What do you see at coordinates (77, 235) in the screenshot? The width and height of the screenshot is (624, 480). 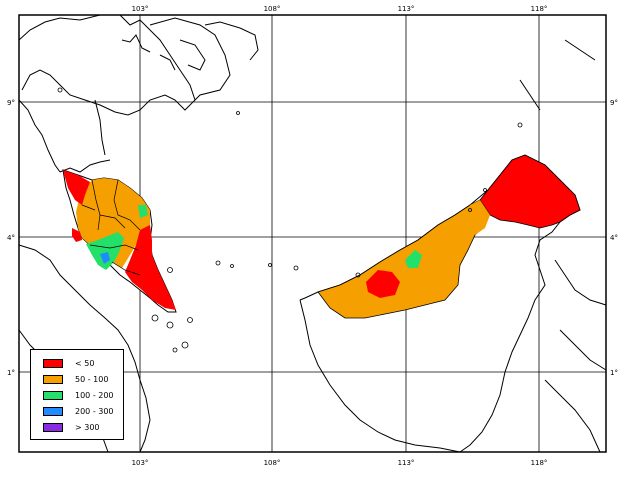 I see `peninsula-red-west` at bounding box center [77, 235].